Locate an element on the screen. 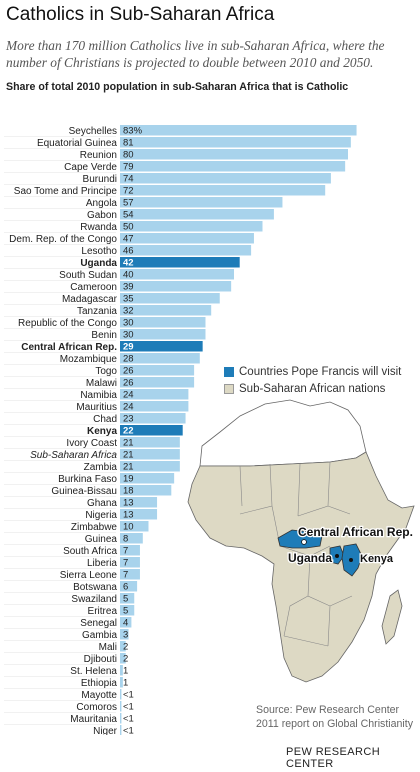  category-label-ethiopia: Ethiopia is located at coordinates (99, 683).